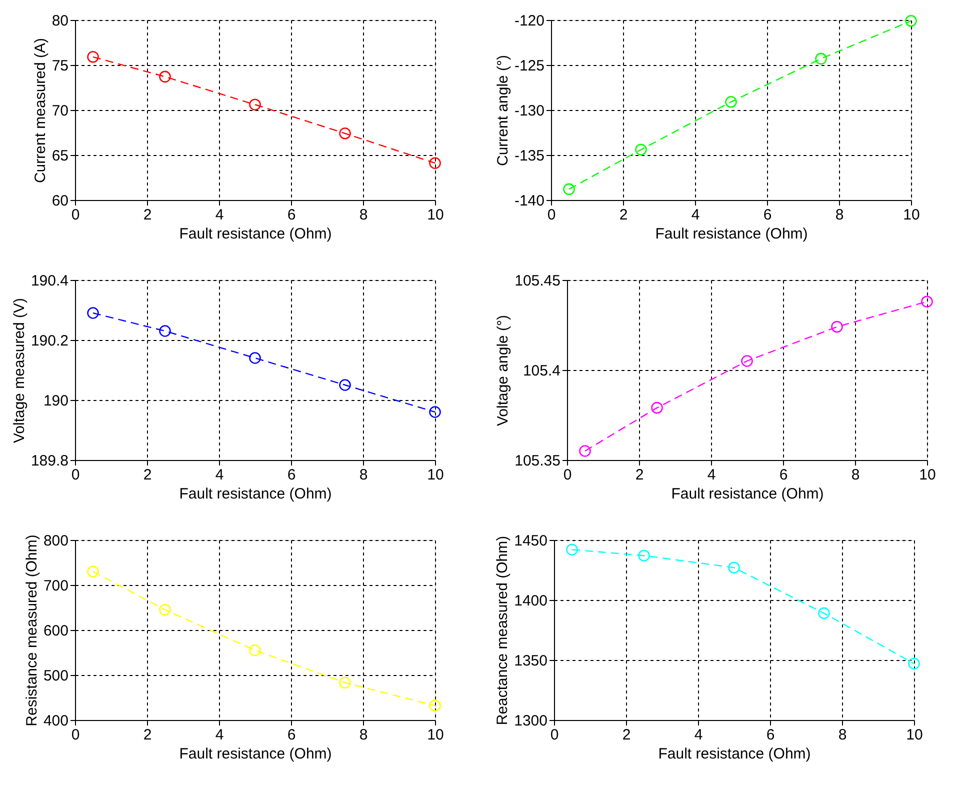  What do you see at coordinates (60, 156) in the screenshot?
I see `y-tick-label: 65` at bounding box center [60, 156].